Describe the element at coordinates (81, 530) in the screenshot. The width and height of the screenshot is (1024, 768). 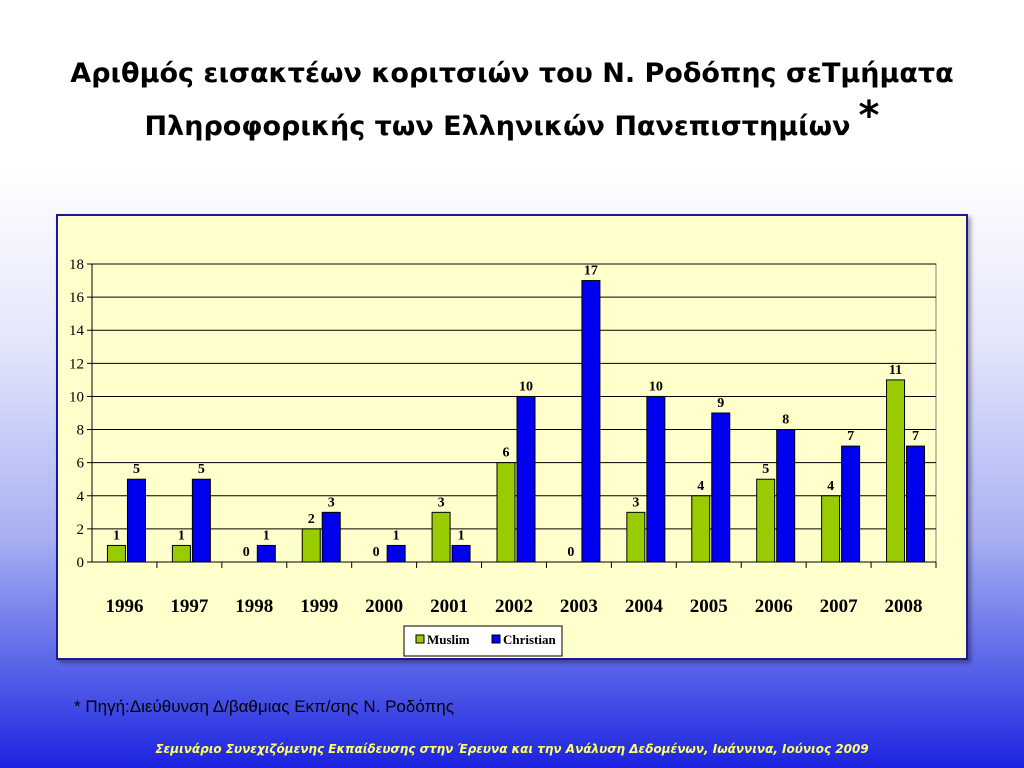
I see `y-tick-label: 2` at that location.